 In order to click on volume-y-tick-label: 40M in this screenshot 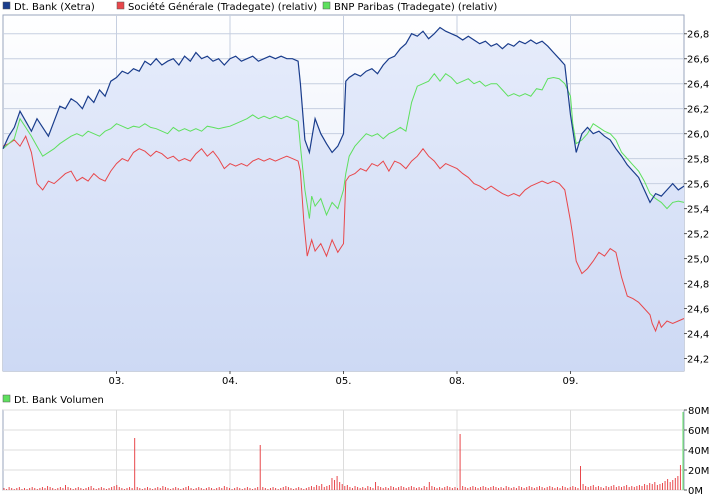, I will do `click(698, 451)`.